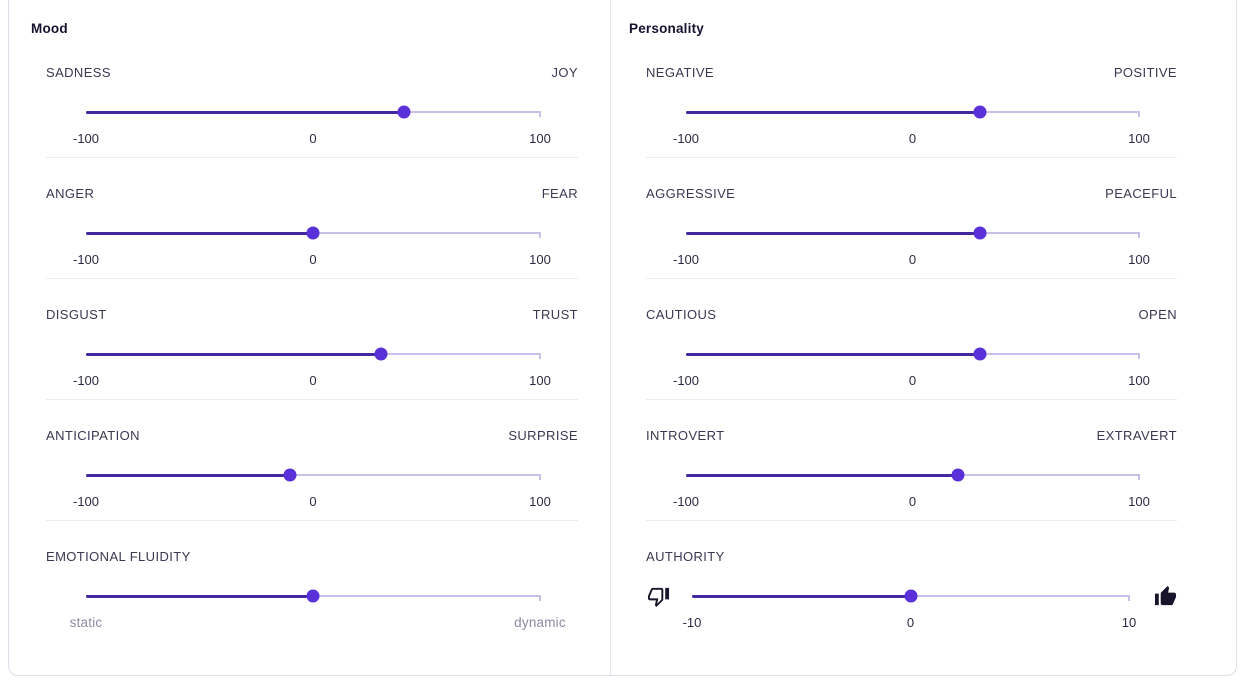  Describe the element at coordinates (312, 314) in the screenshot. I see `disgust-trust-labels-row: DISGUST TRUST` at that location.